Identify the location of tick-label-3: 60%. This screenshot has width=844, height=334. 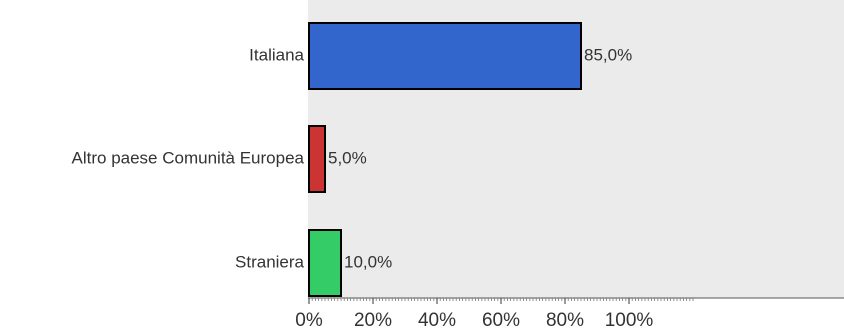
(501, 320).